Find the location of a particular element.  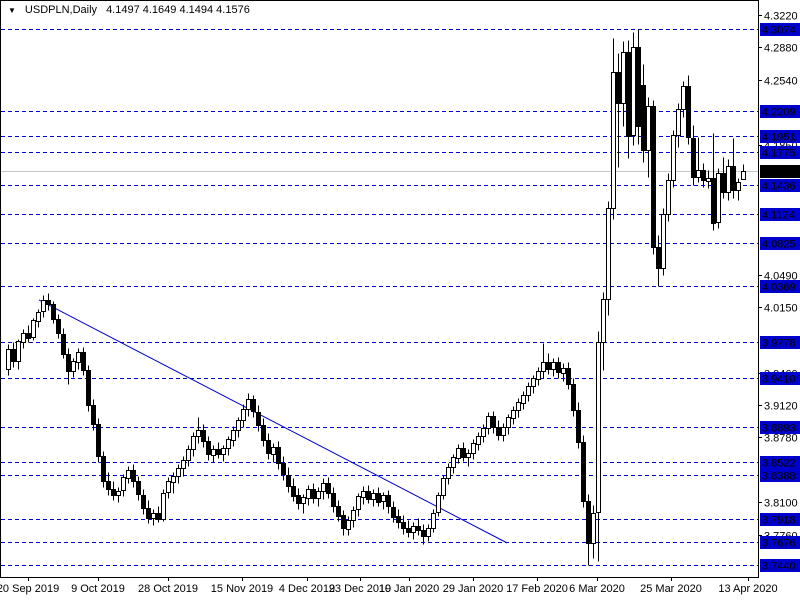

price-level-badge: 3.7440 is located at coordinates (780, 566).